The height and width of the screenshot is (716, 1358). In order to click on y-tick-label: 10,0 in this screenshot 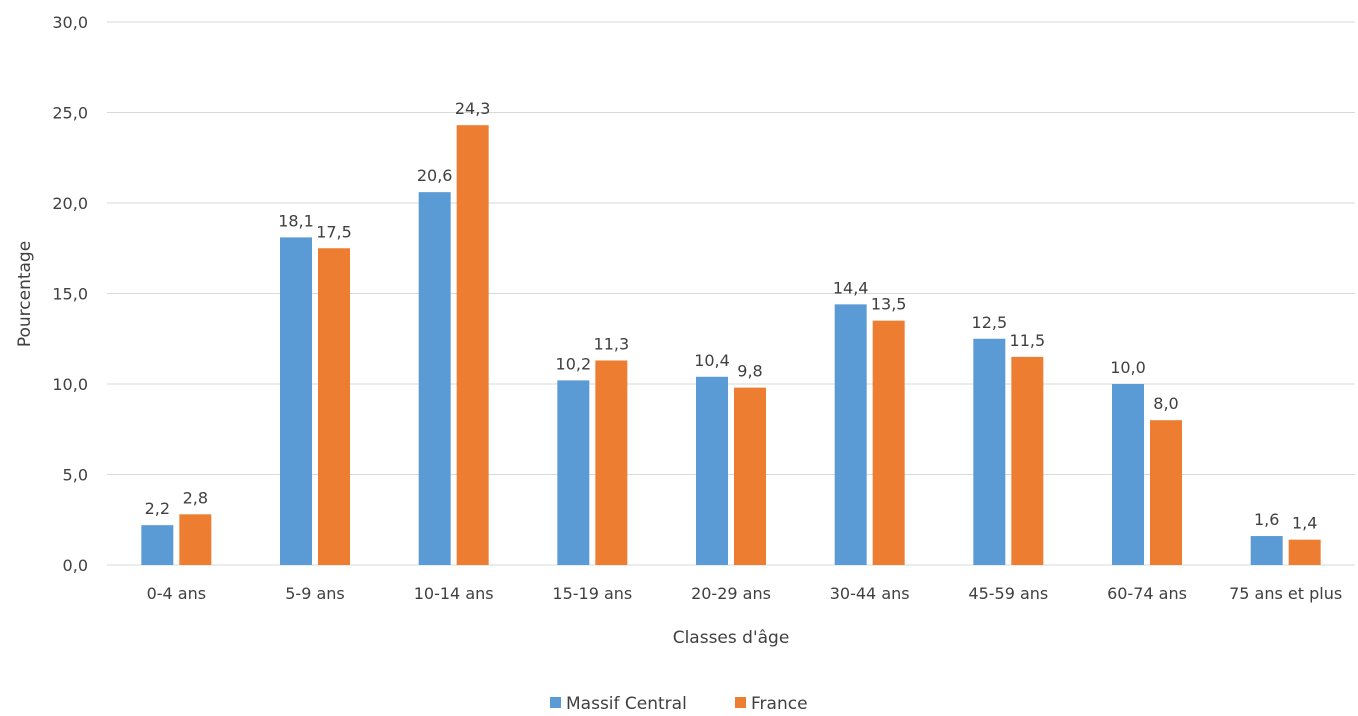, I will do `click(70, 384)`.